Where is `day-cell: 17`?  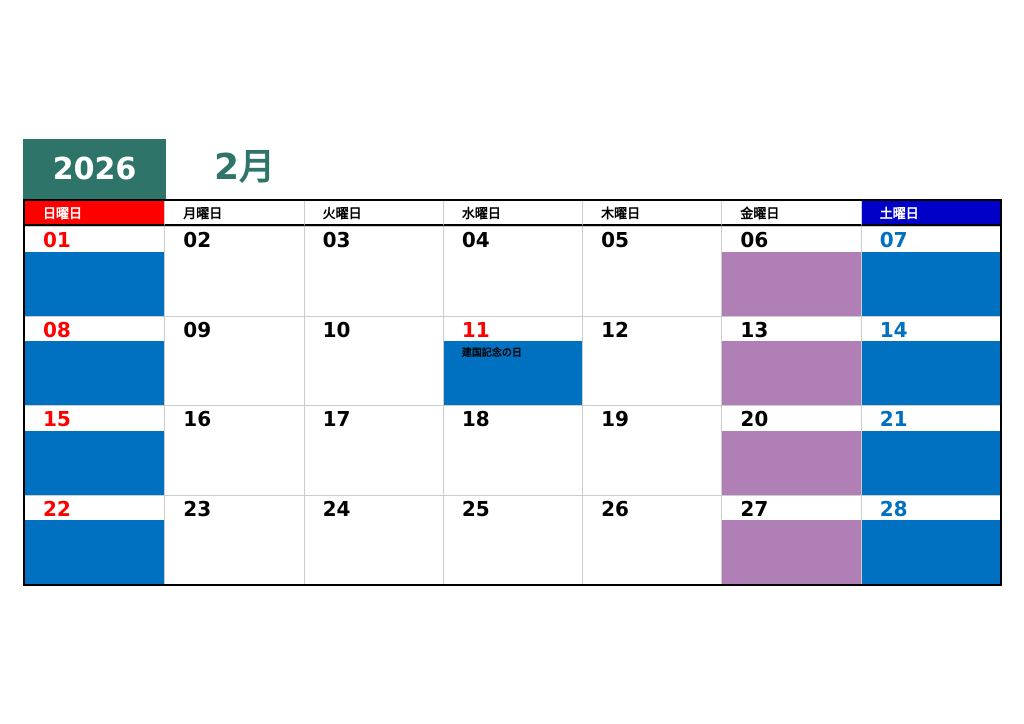
day-cell: 17 is located at coordinates (373, 450).